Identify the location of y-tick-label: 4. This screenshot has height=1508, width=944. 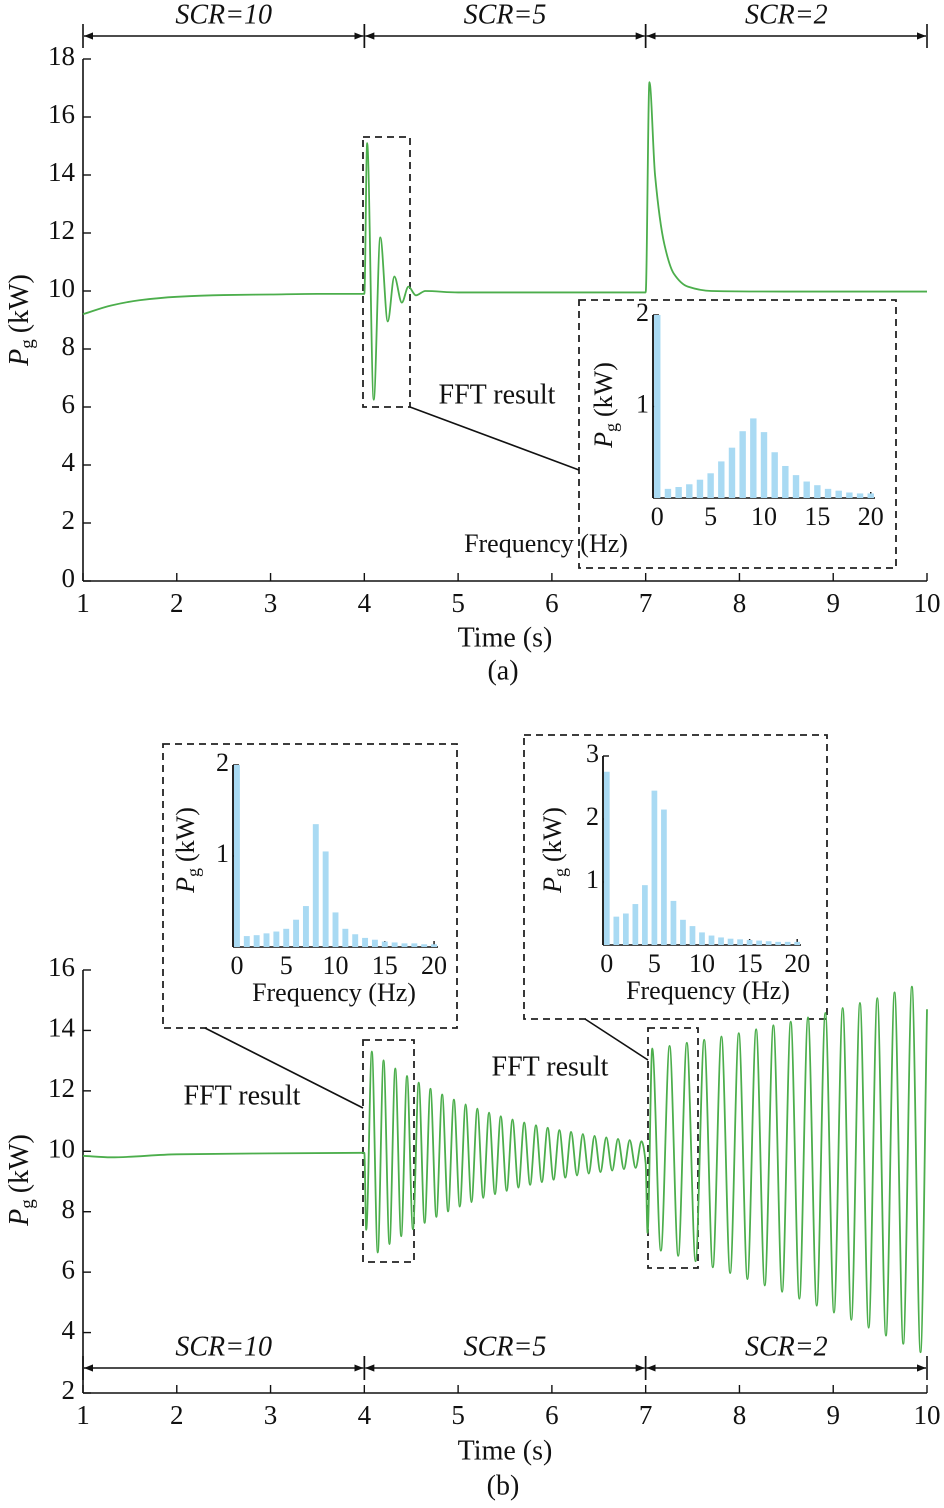
(69, 462).